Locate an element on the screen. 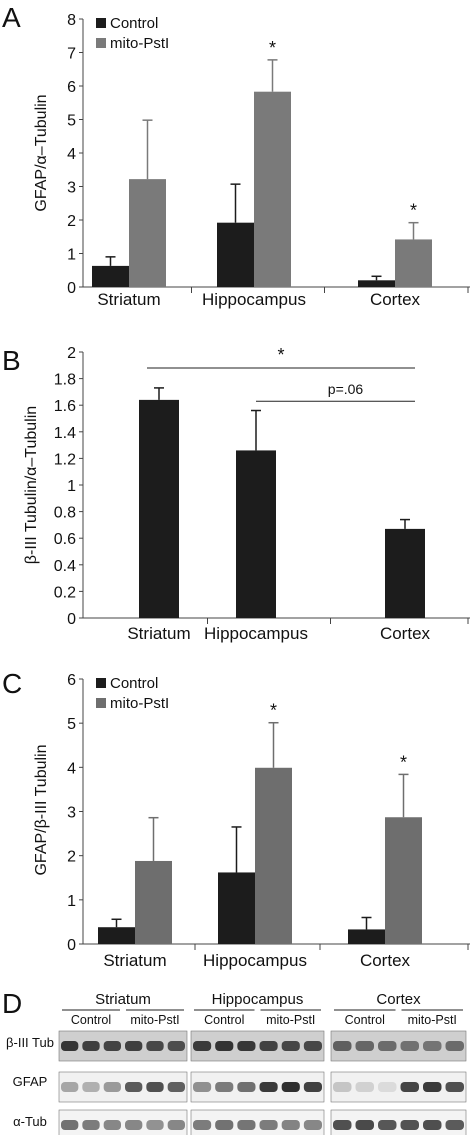 This screenshot has height=1135, width=474. comparison-label: p=.06 is located at coordinates (346, 389).